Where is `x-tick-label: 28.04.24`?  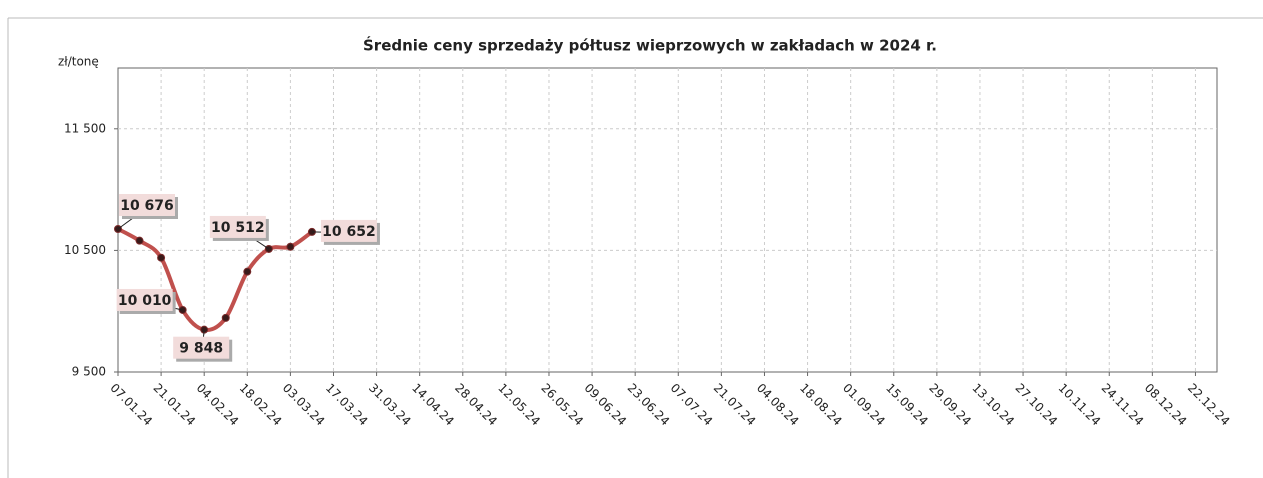 x-tick-label: 28.04.24 is located at coordinates (476, 405).